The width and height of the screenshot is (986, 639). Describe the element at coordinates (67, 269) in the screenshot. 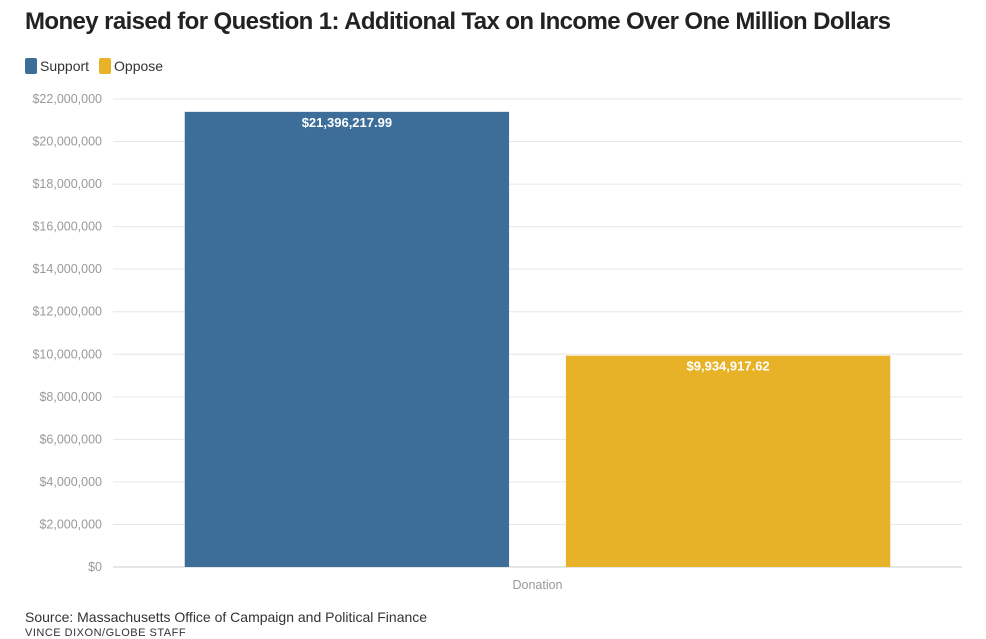

I see `y-tick-label: $14,000,000` at that location.